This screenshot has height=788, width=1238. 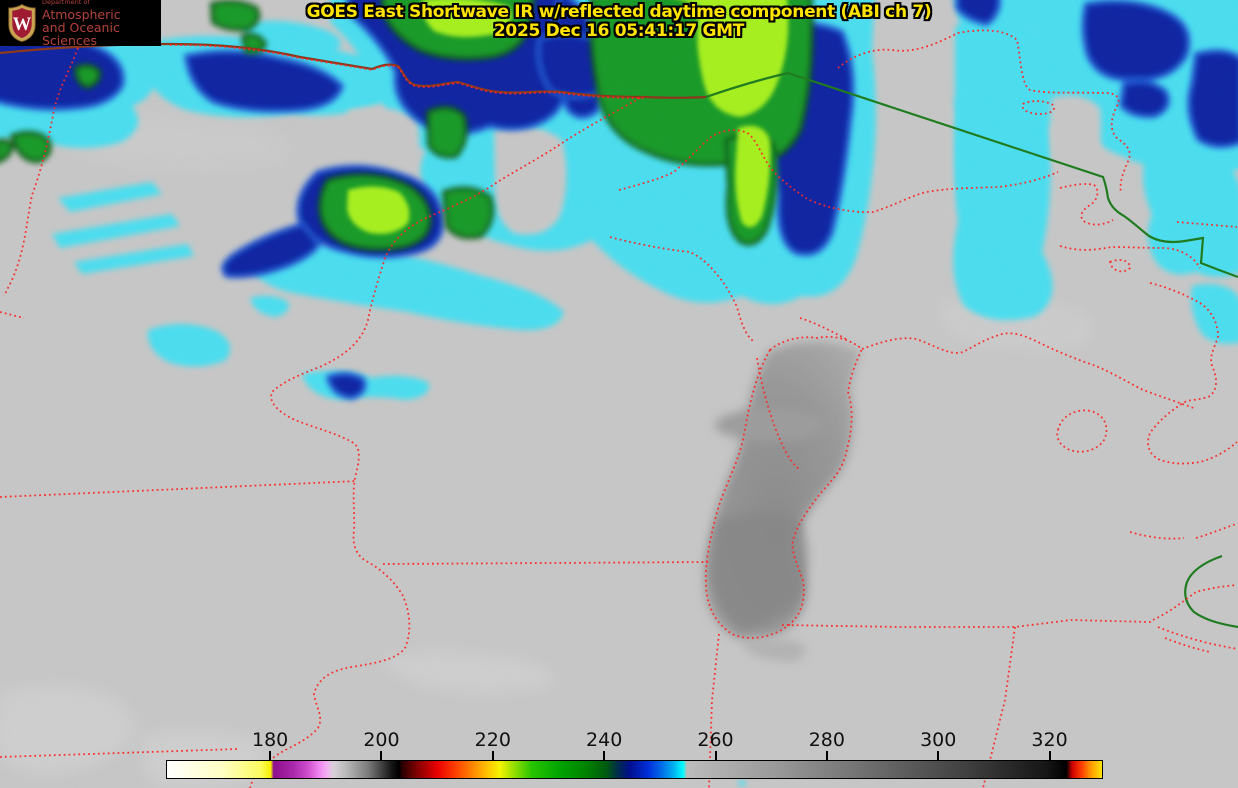 I want to click on logo-dept-prefix: Department of, so click(x=66, y=3).